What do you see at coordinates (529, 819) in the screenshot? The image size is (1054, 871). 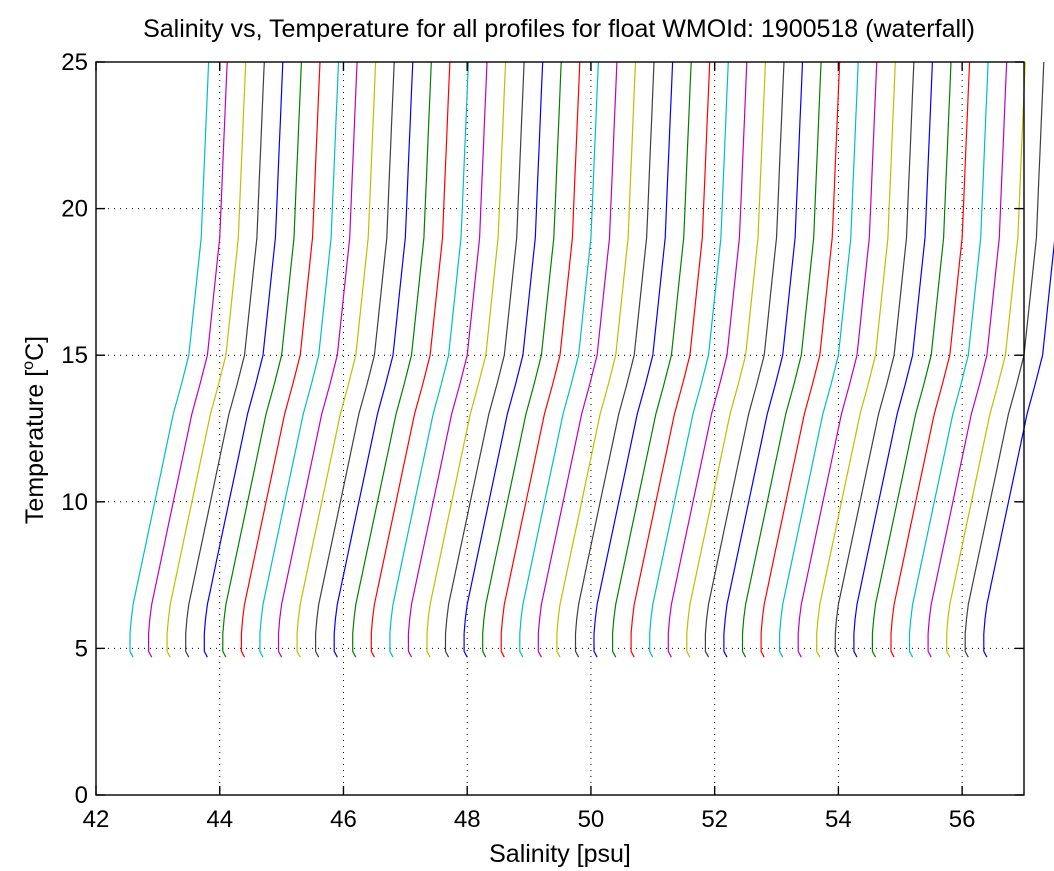 I see `x-tick-labels: 42 44 46 48 50 52 54 56` at bounding box center [529, 819].